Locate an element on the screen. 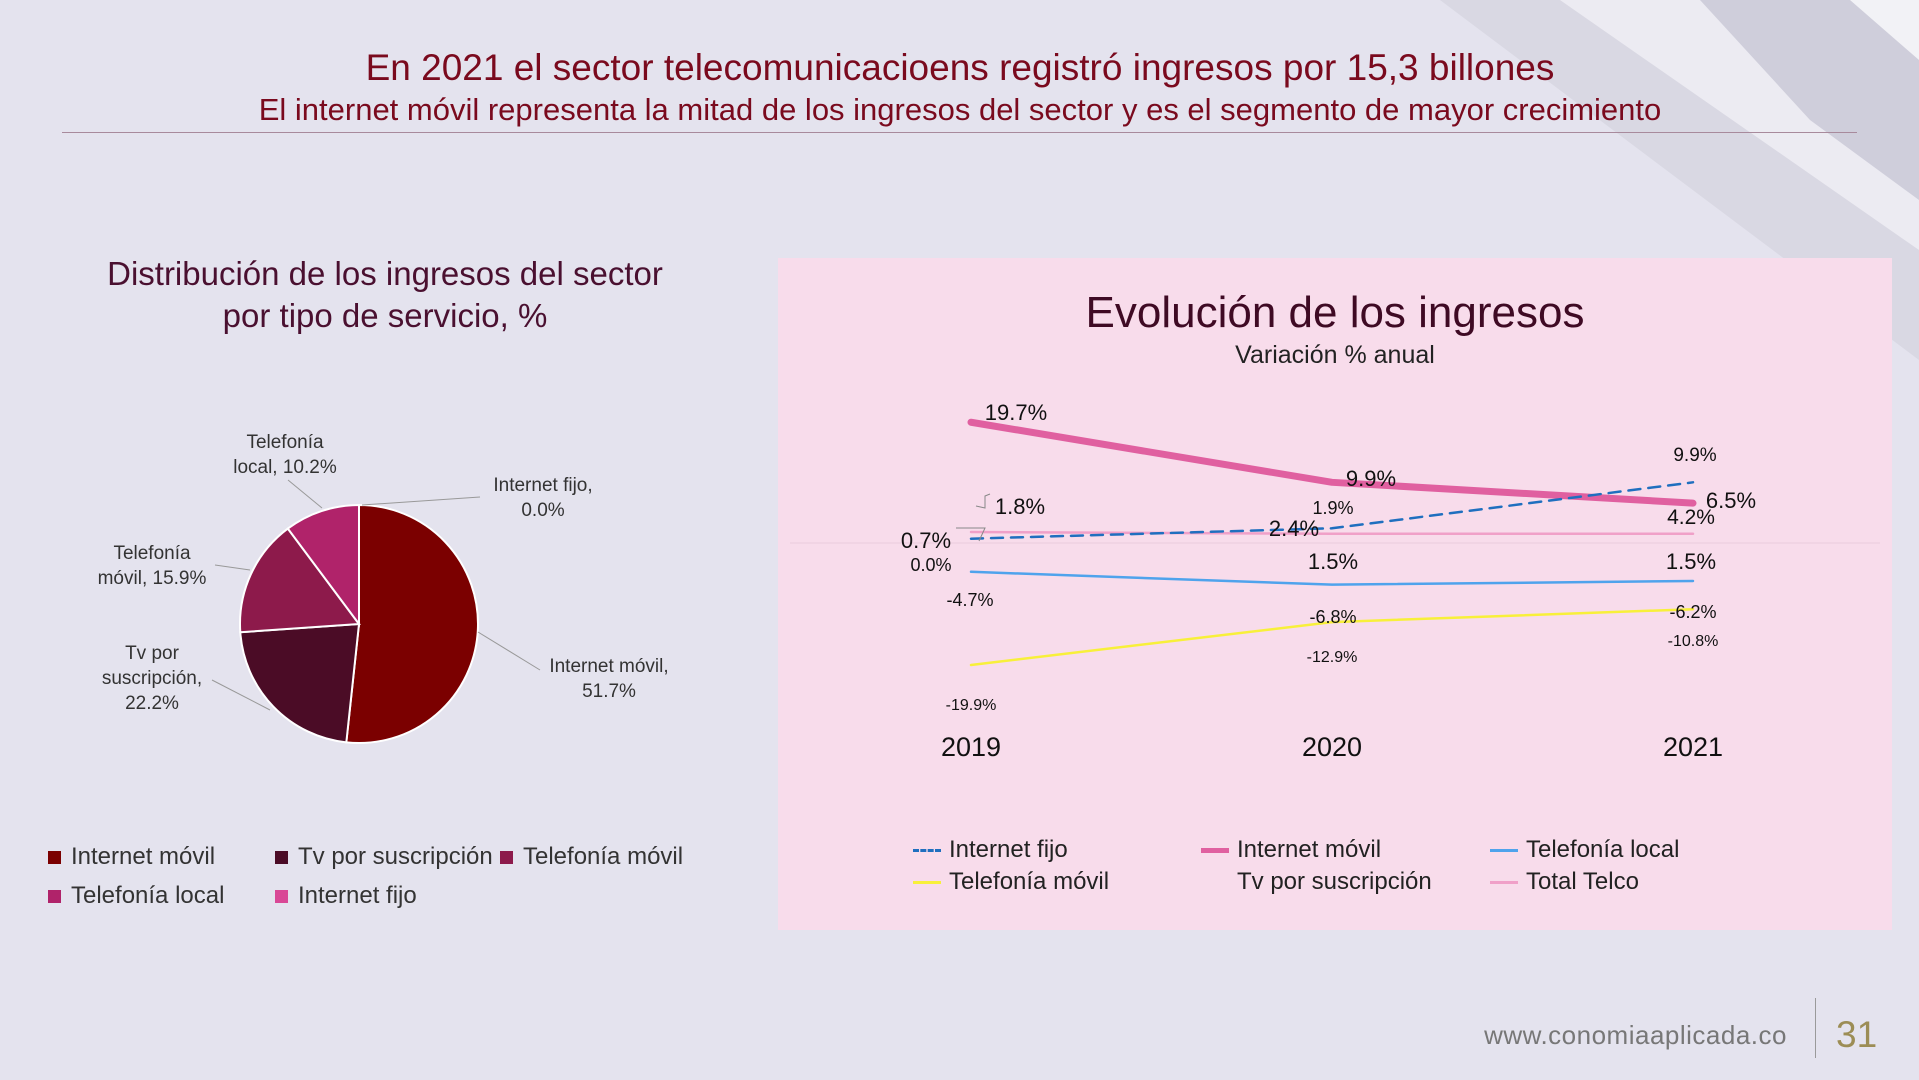 This screenshot has height=1080, width=1919. x-tick-2019: 2019 is located at coordinates (971, 747).